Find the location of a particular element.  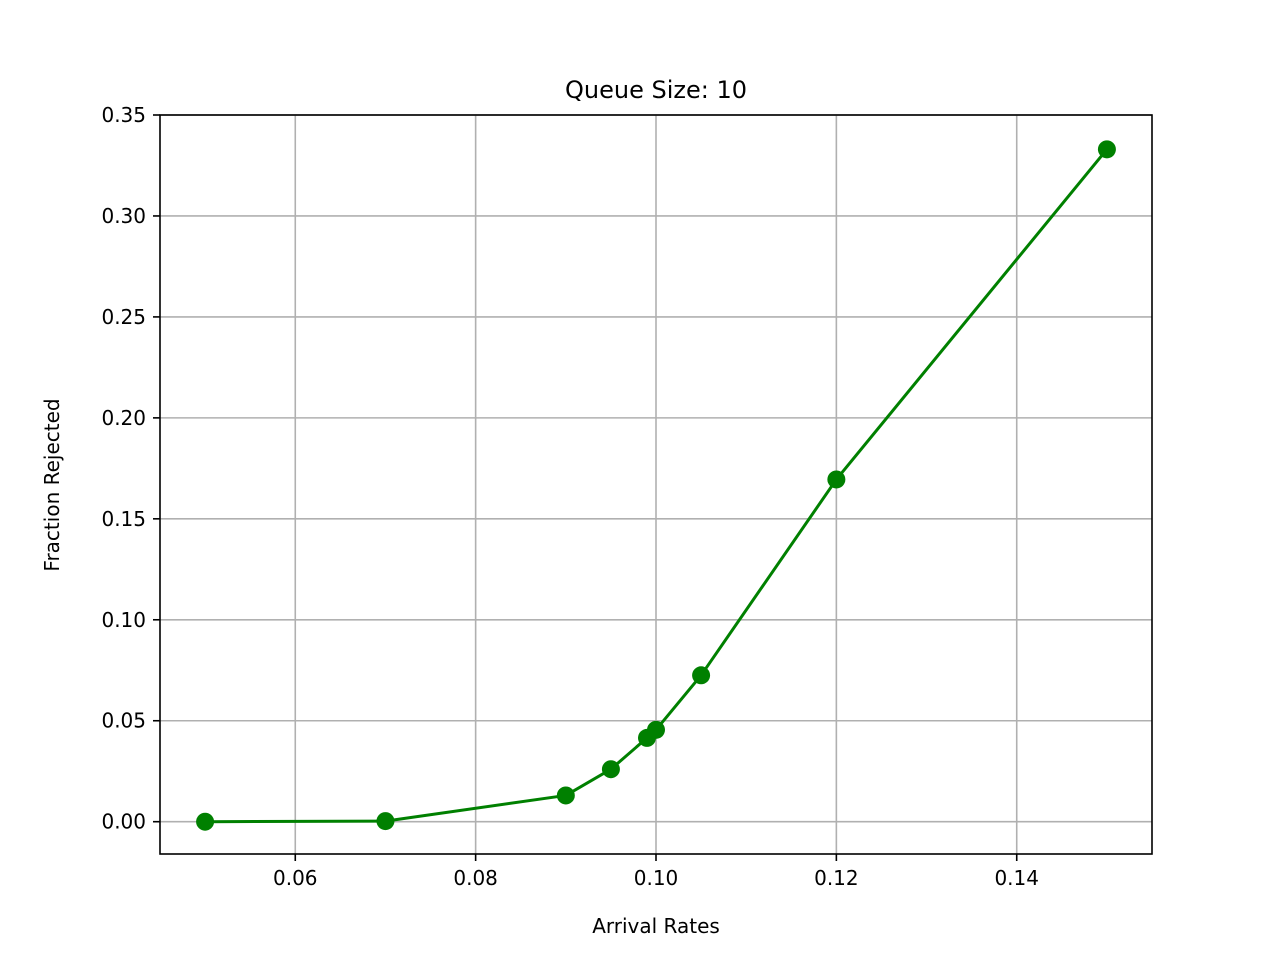

x-tick-label: 0.12 is located at coordinates (836, 878).